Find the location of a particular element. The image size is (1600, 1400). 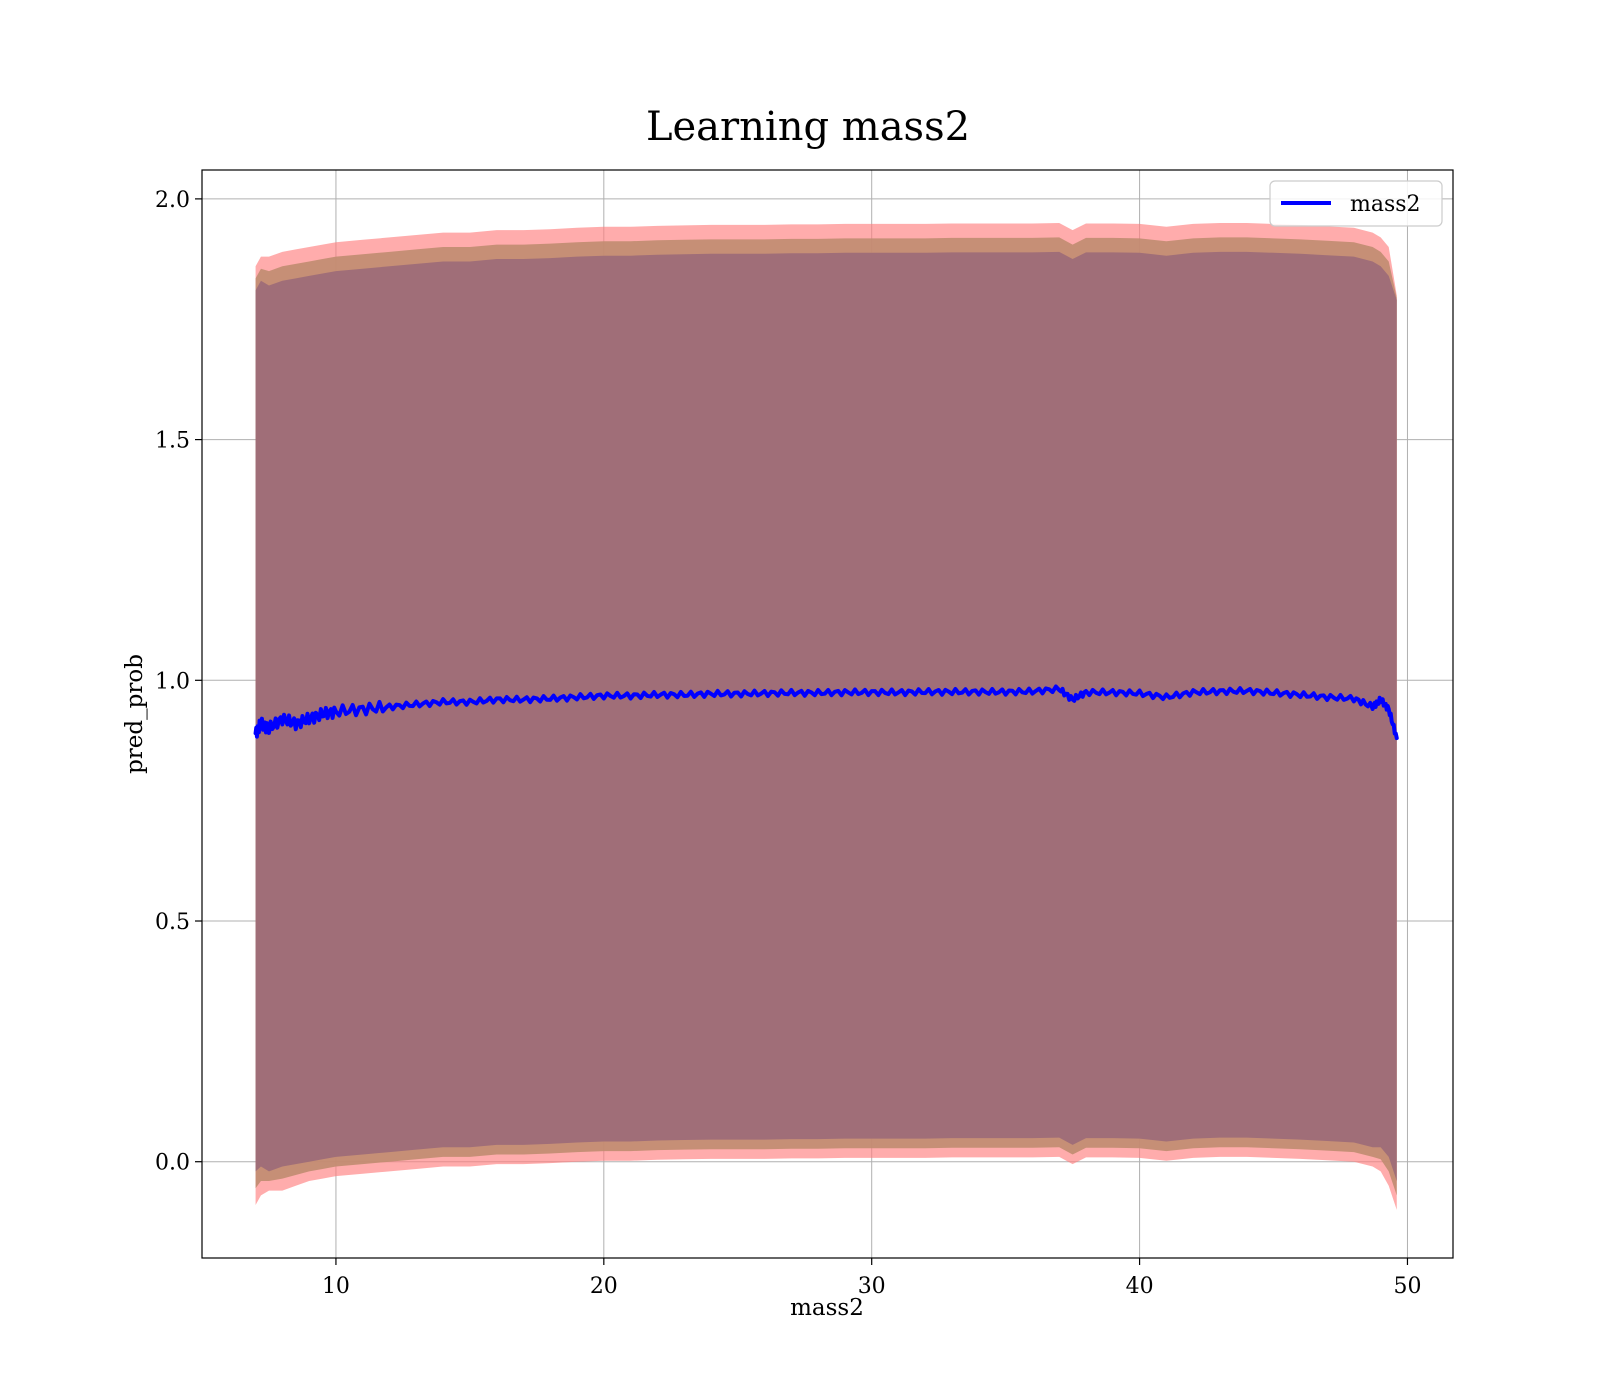

x-tick-label-40: 40 is located at coordinates (1140, 1286).